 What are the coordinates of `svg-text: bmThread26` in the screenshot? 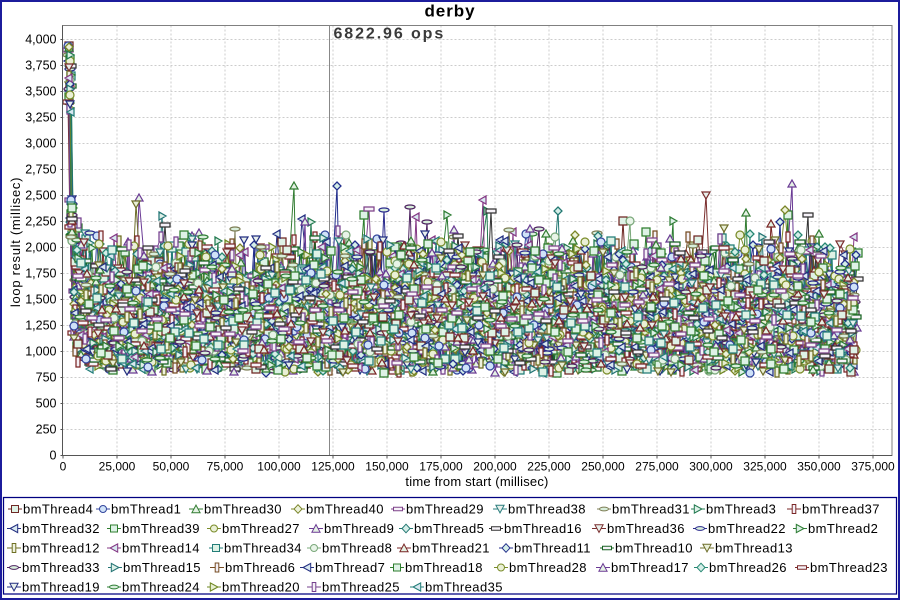 It's located at (748, 567).